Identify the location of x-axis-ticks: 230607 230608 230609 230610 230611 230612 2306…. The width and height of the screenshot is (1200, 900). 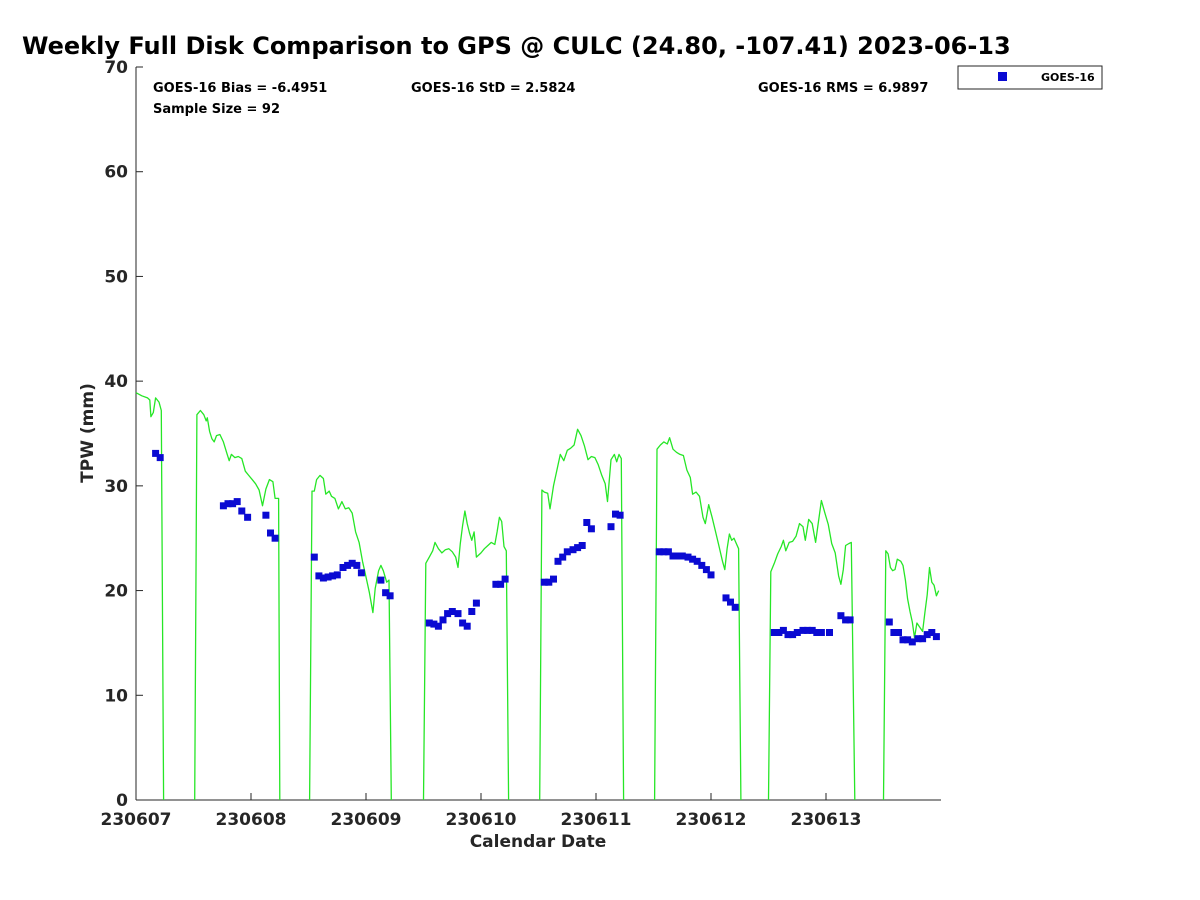
(481, 811).